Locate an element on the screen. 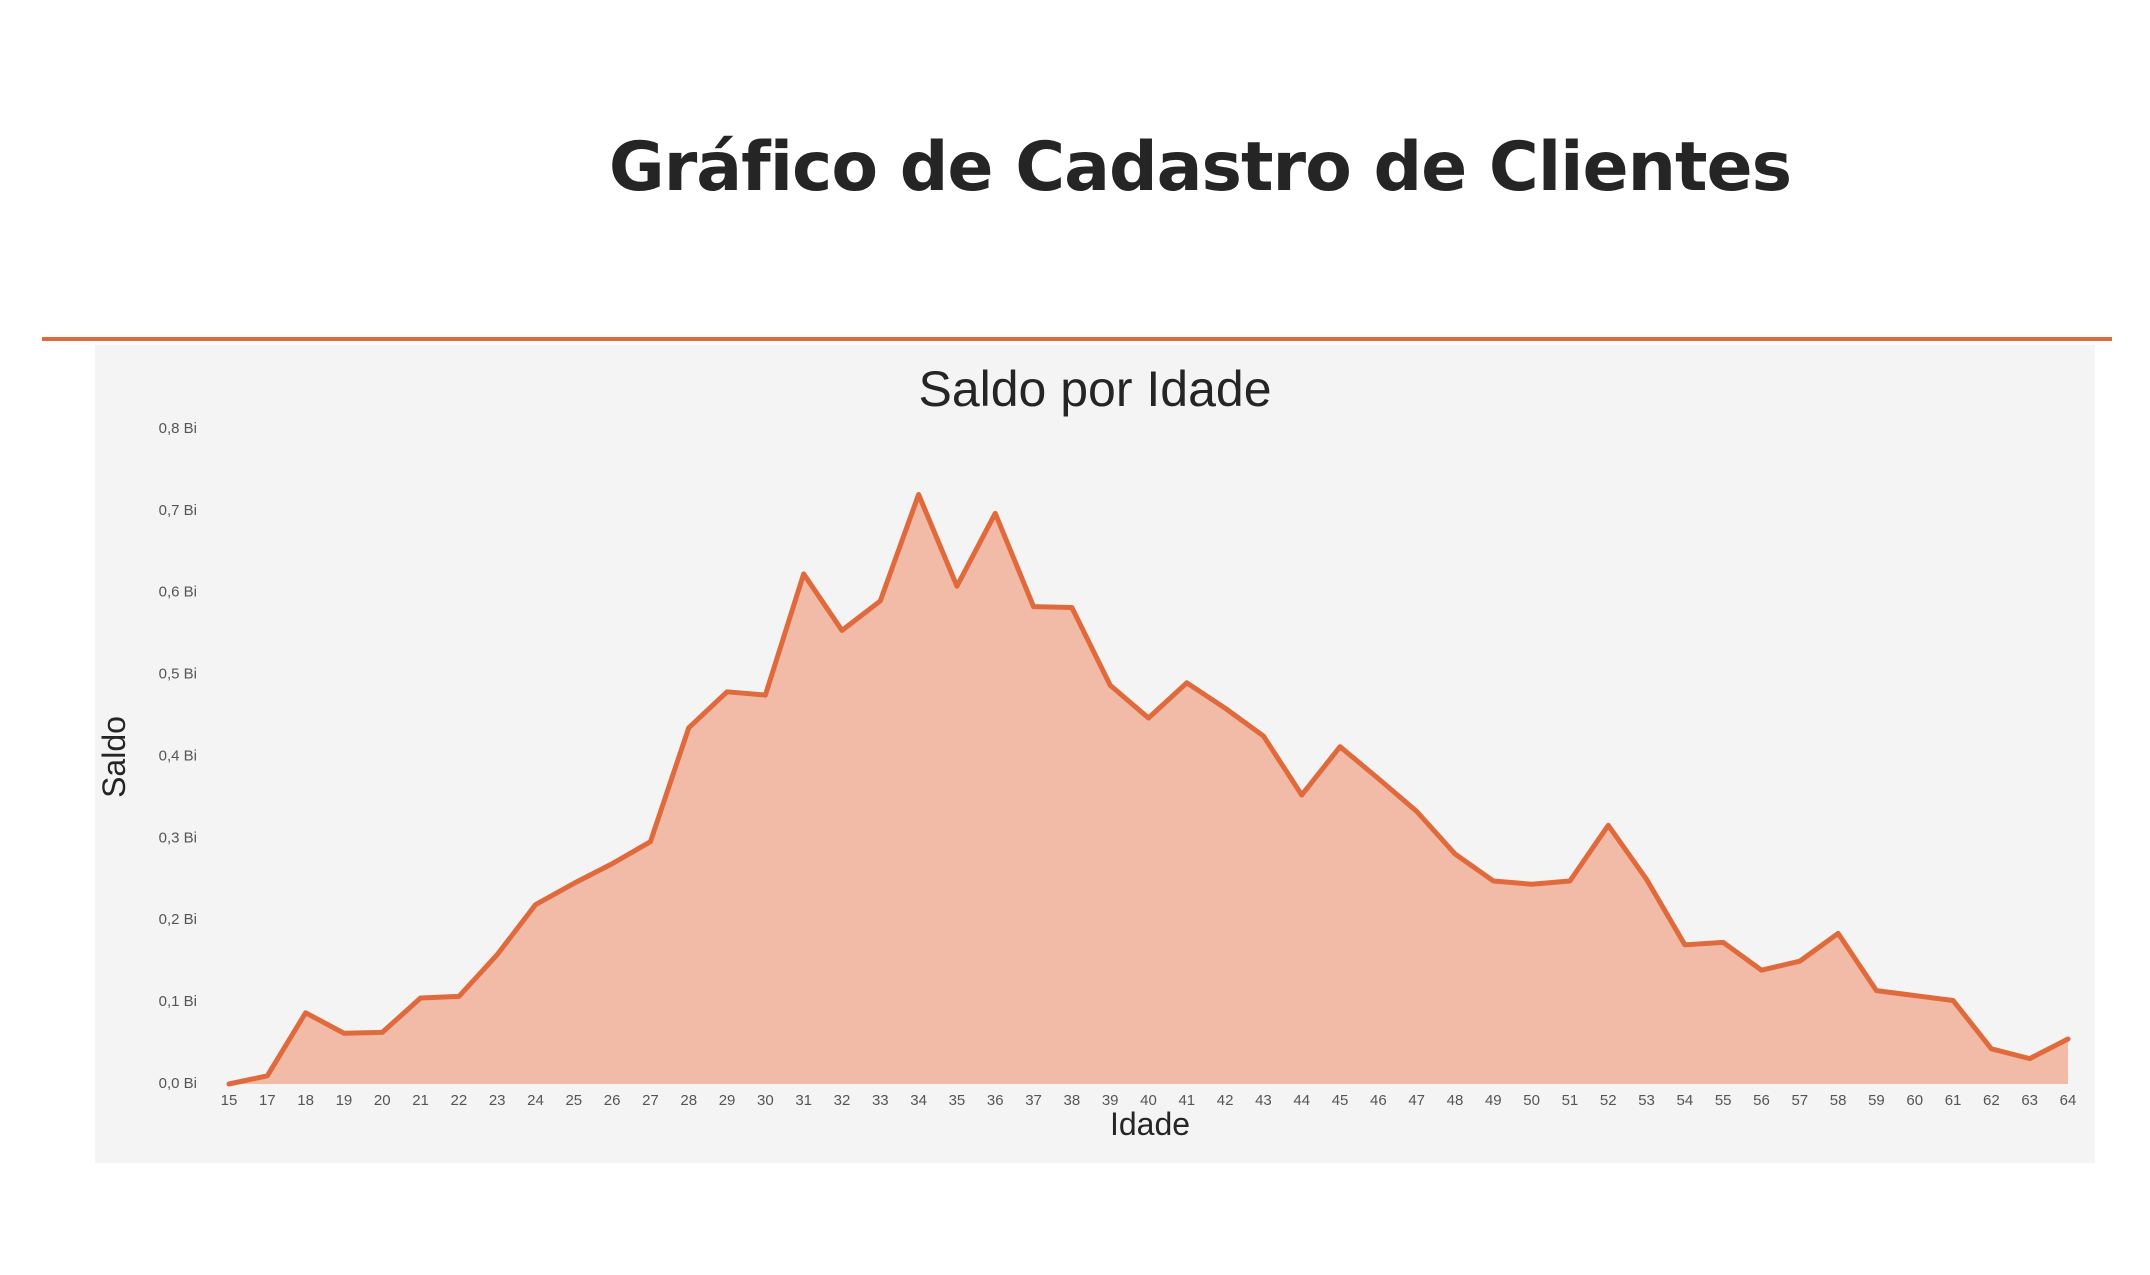 Image resolution: width=2150 pixels, height=1275 pixels. title-divider is located at coordinates (1077, 339).